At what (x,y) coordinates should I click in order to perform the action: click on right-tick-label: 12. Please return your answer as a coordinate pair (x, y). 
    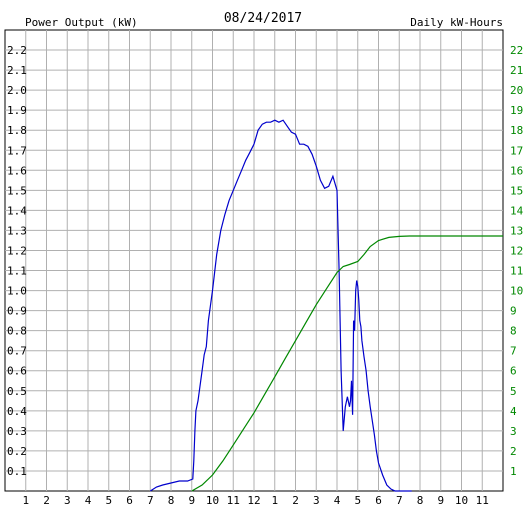
    Looking at the image, I should click on (516, 250).